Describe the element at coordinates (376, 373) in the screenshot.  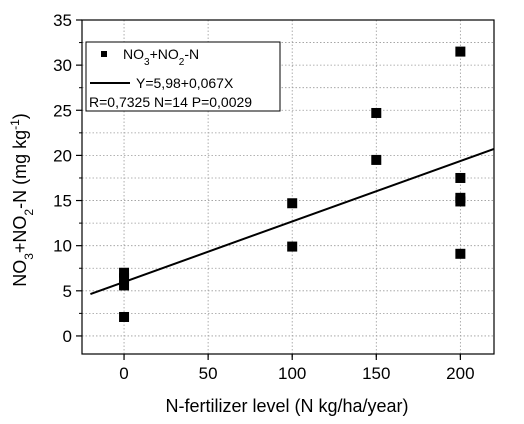
I see `x-tick-label: 150` at that location.